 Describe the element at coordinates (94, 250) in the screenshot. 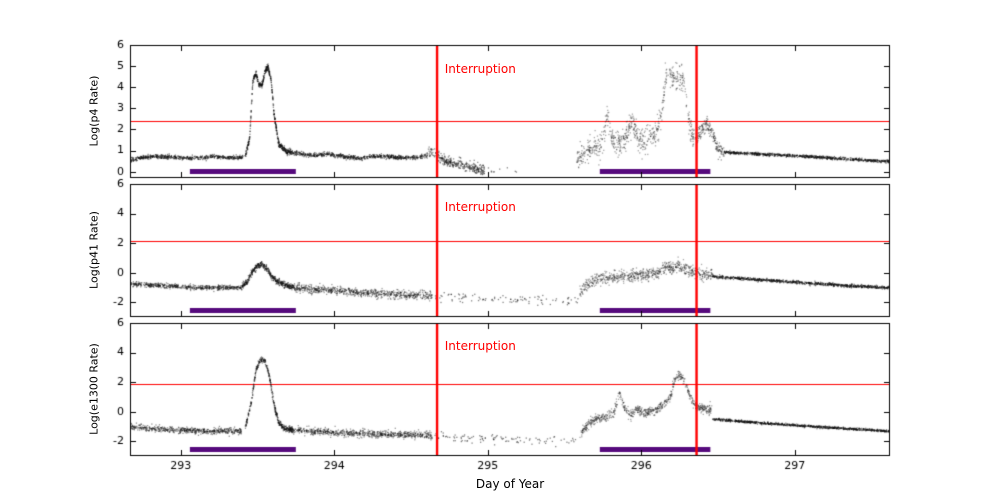

I see `y-axis-label-log-p41-rate: Log(p41 Rate)` at that location.